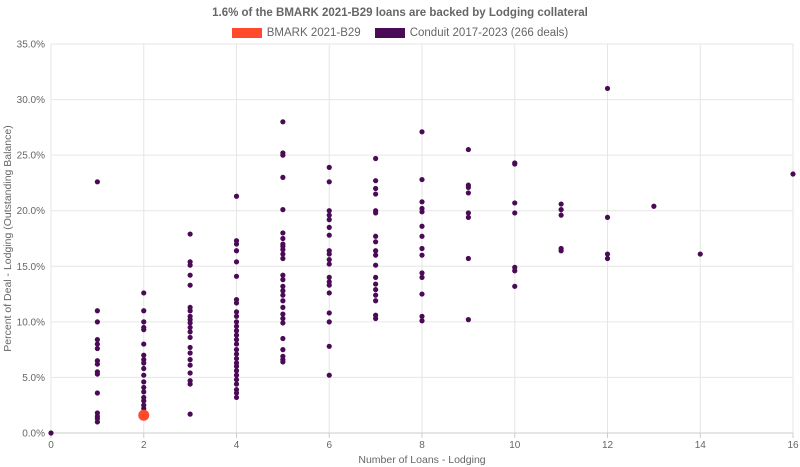  I want to click on x-tick-label: 12, so click(608, 445).